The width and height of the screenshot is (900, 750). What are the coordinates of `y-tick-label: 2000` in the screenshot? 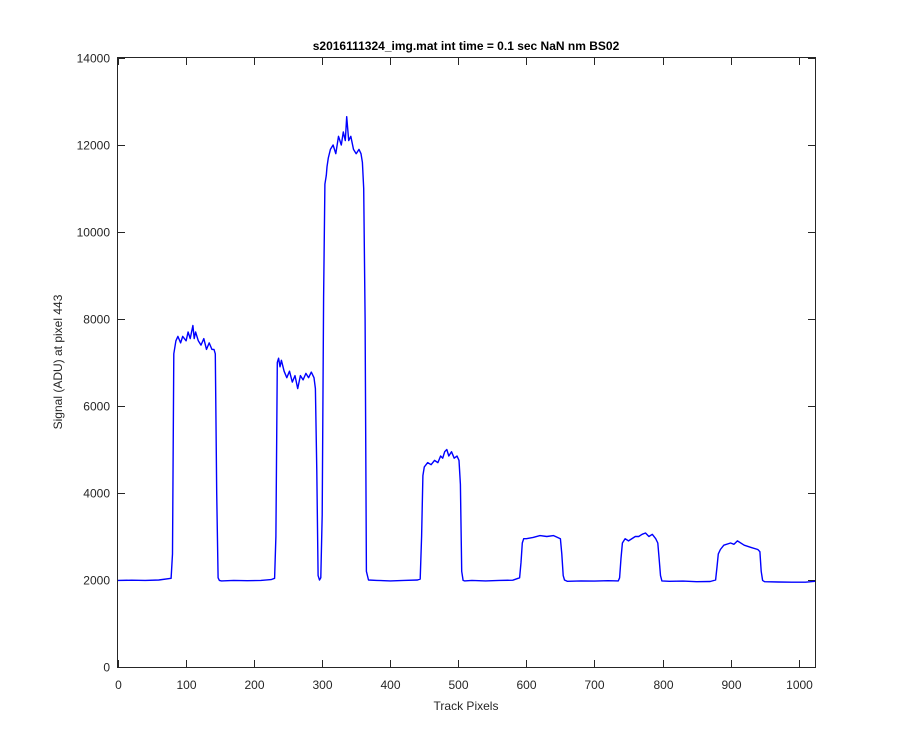 It's located at (96, 581).